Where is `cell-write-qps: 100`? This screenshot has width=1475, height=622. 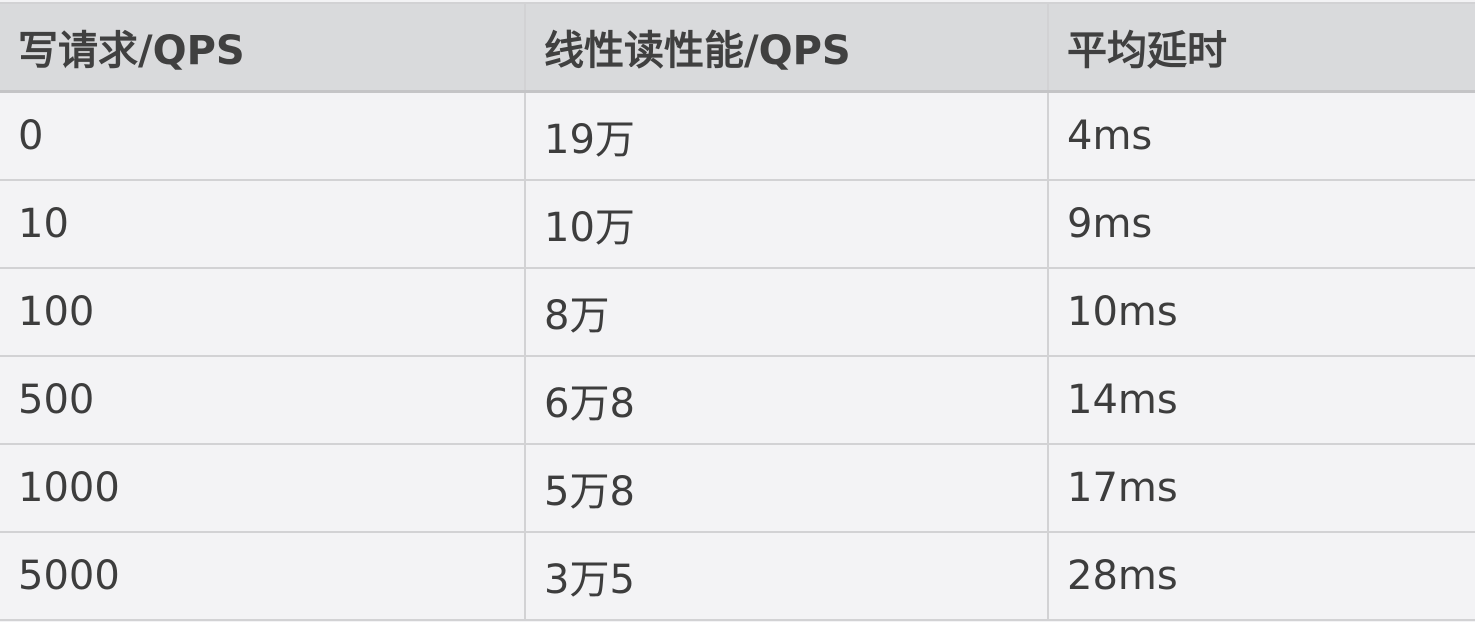
cell-write-qps: 100 is located at coordinates (263, 312).